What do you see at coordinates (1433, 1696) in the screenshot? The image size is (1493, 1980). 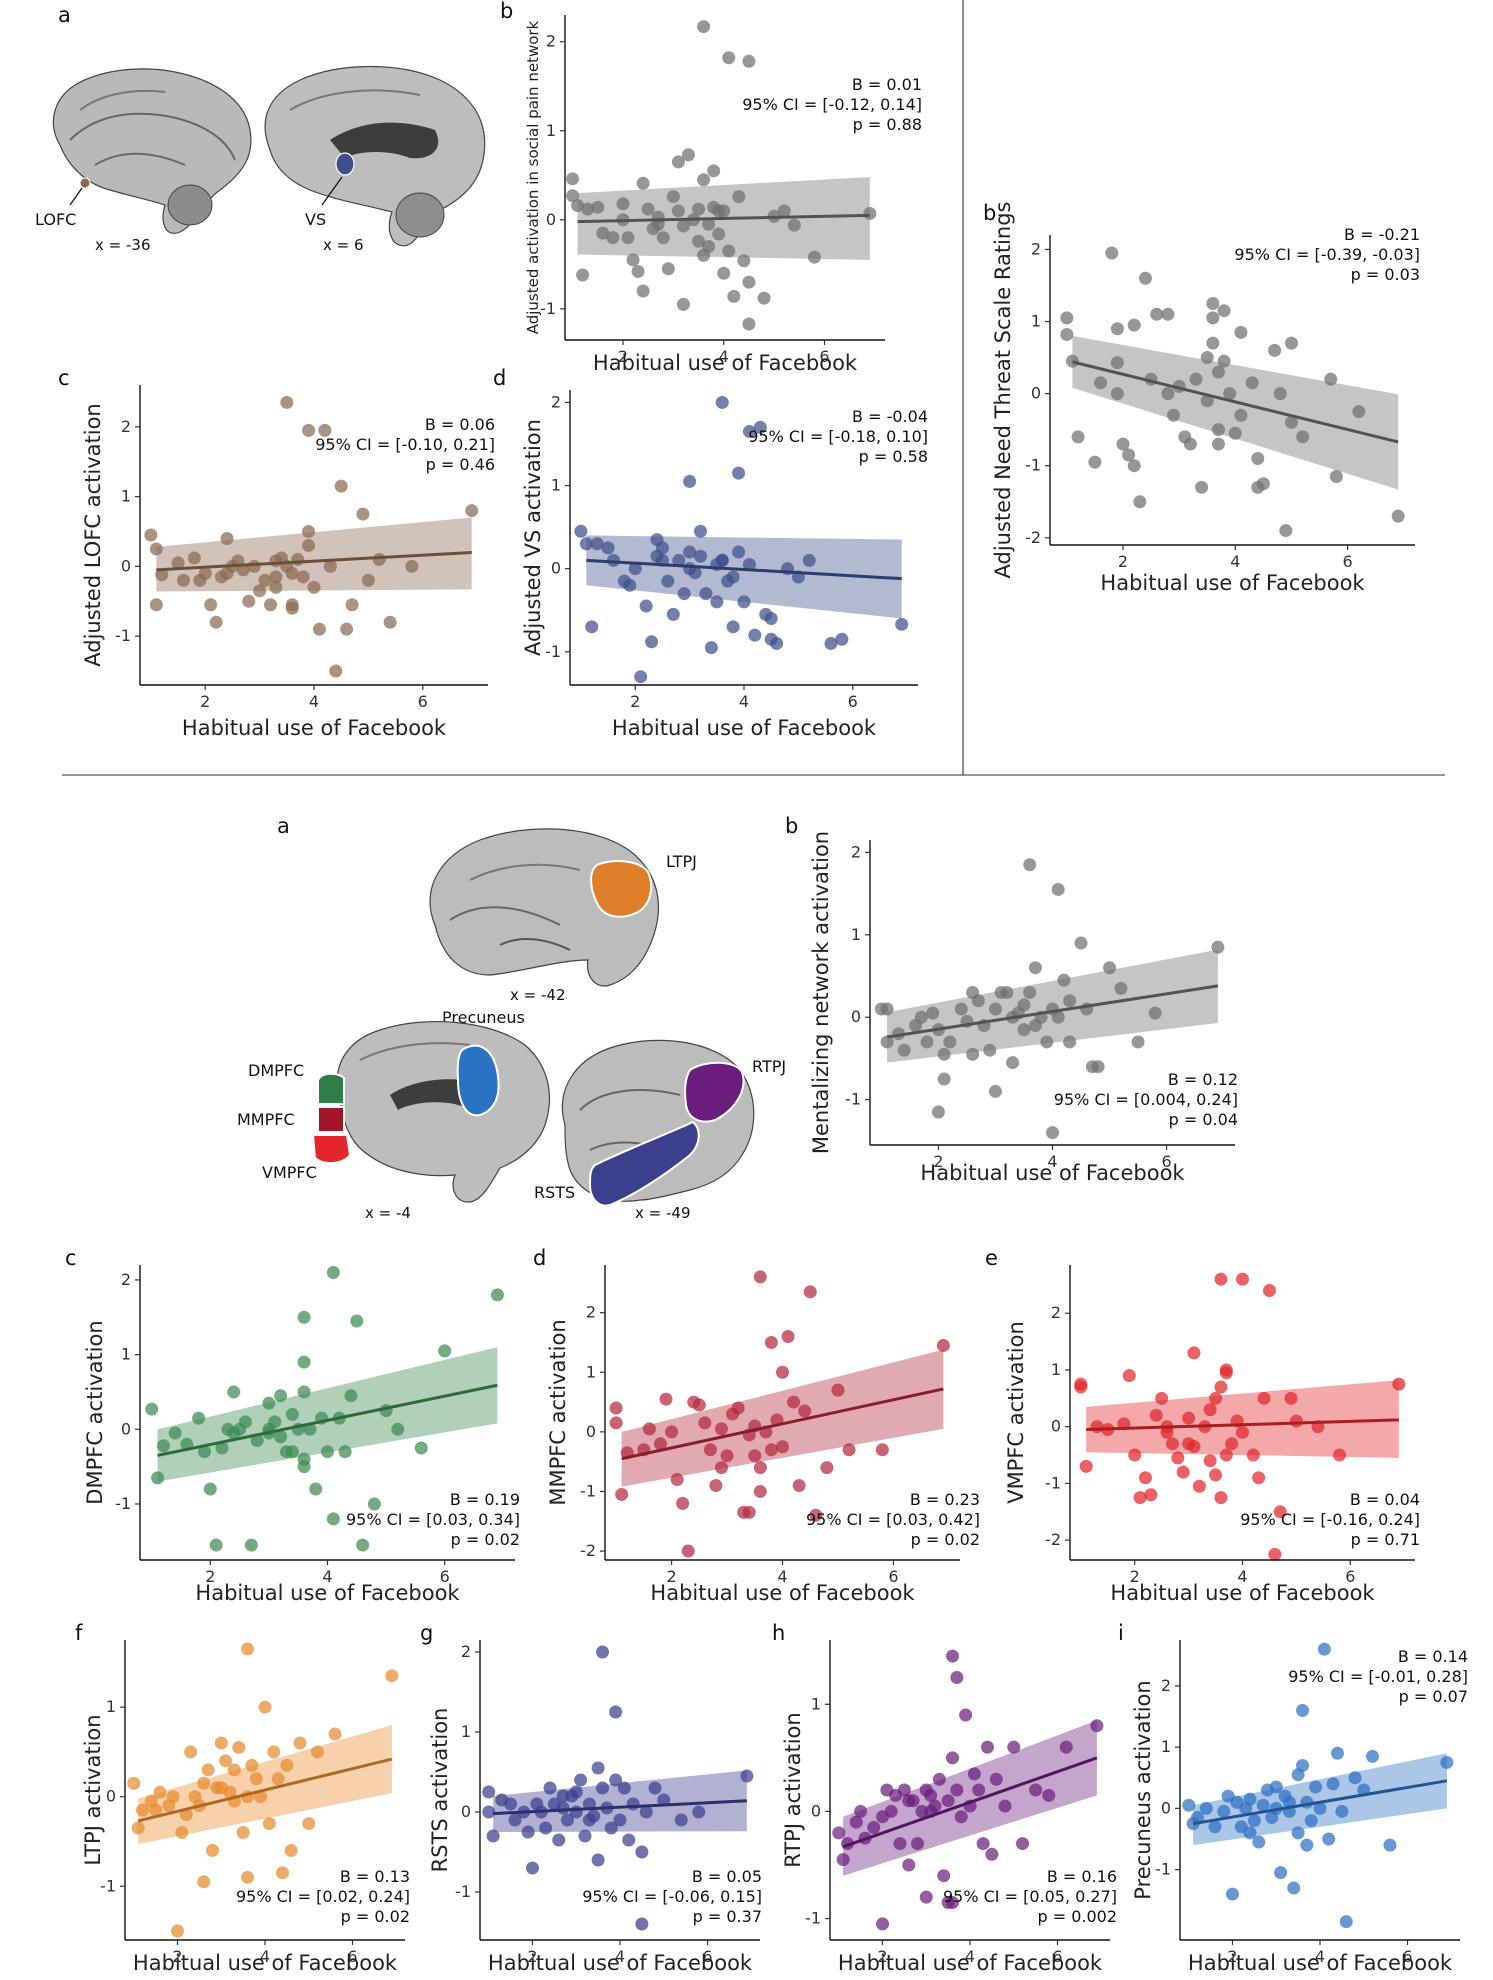 I see `stat-annotation: p = 0.07` at bounding box center [1433, 1696].